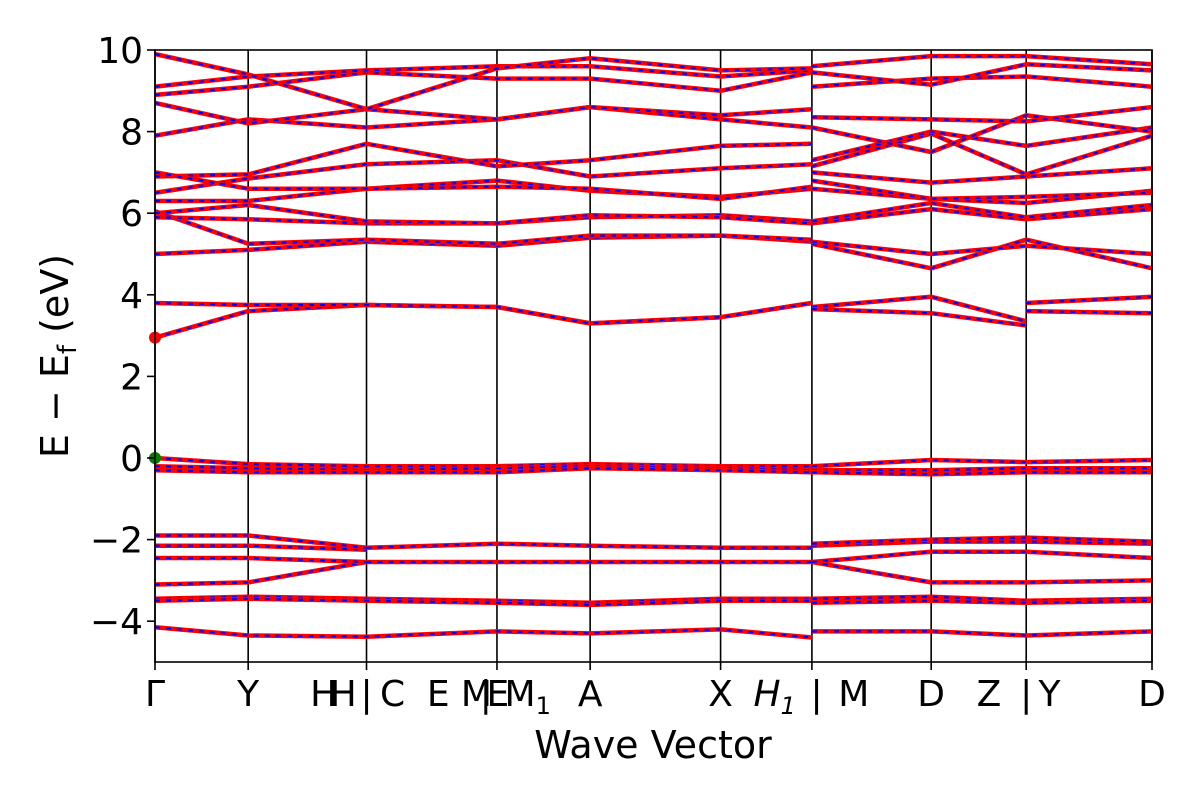 The image size is (1200, 800). What do you see at coordinates (483, 191) in the screenshot?
I see `band-32-spin-down` at bounding box center [483, 191].